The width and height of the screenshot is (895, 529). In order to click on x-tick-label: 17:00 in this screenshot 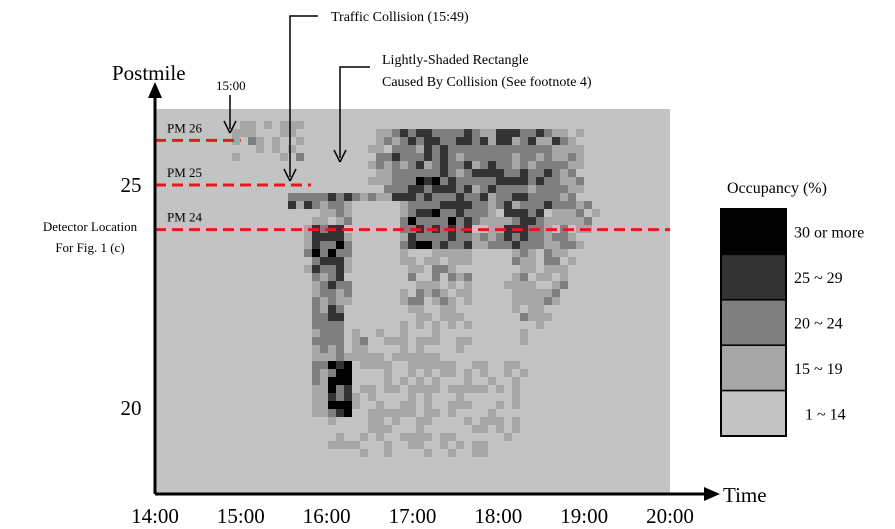, I will do `click(413, 516)`.